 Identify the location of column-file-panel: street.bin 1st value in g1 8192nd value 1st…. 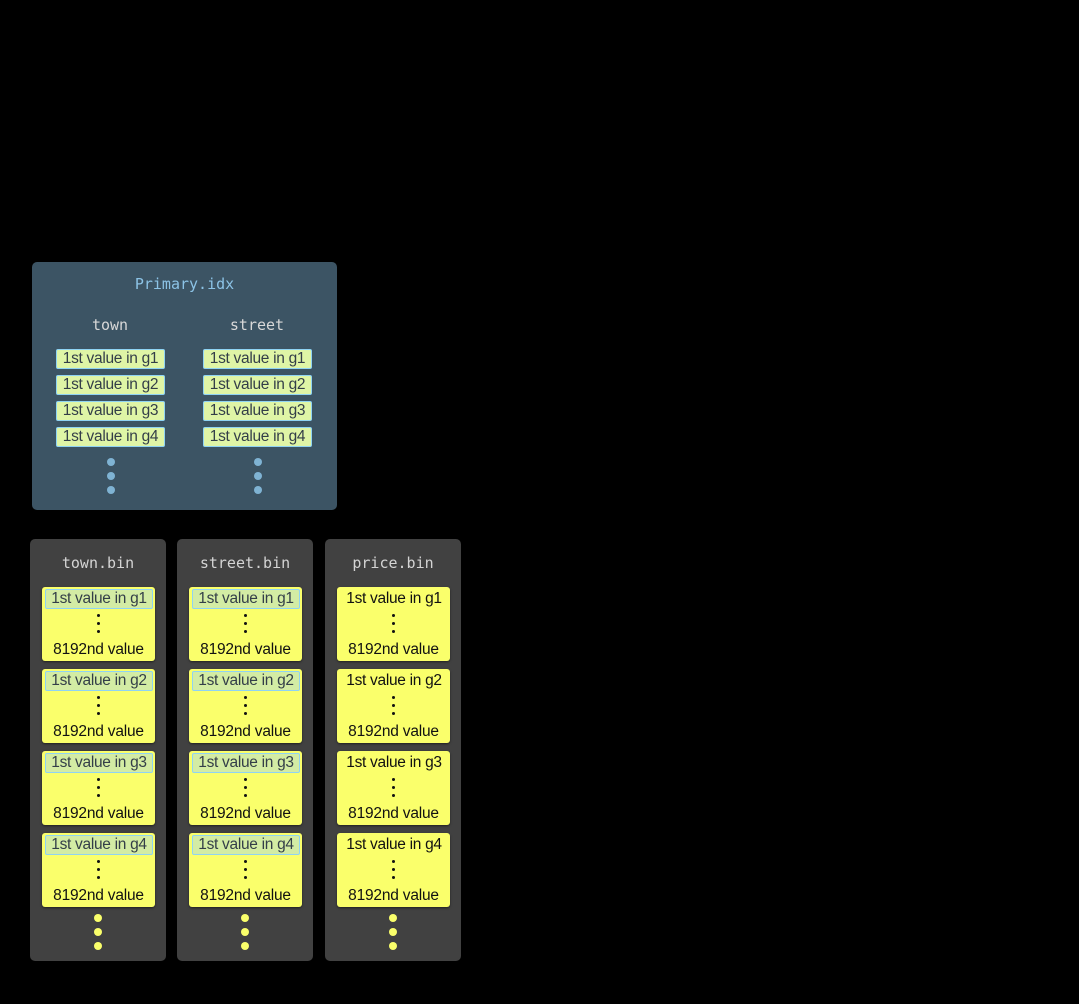
(245, 750).